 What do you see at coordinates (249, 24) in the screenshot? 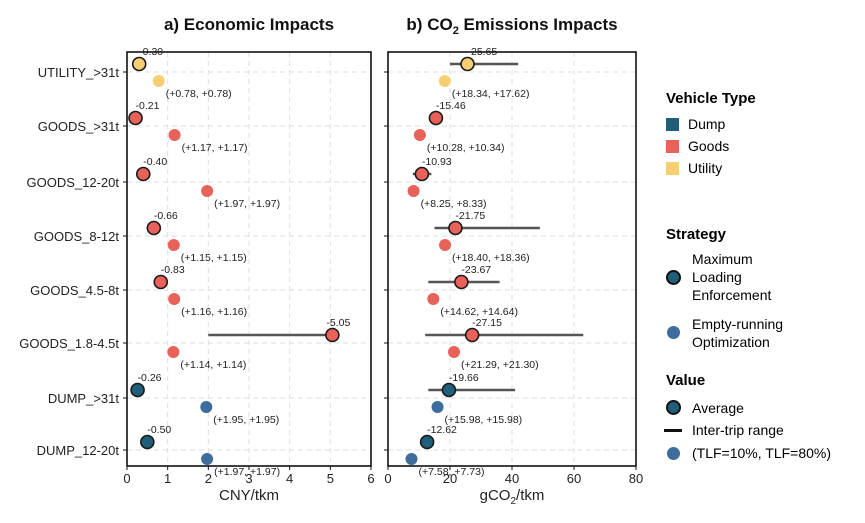
I see `chart-title: a) Economic Impacts` at bounding box center [249, 24].